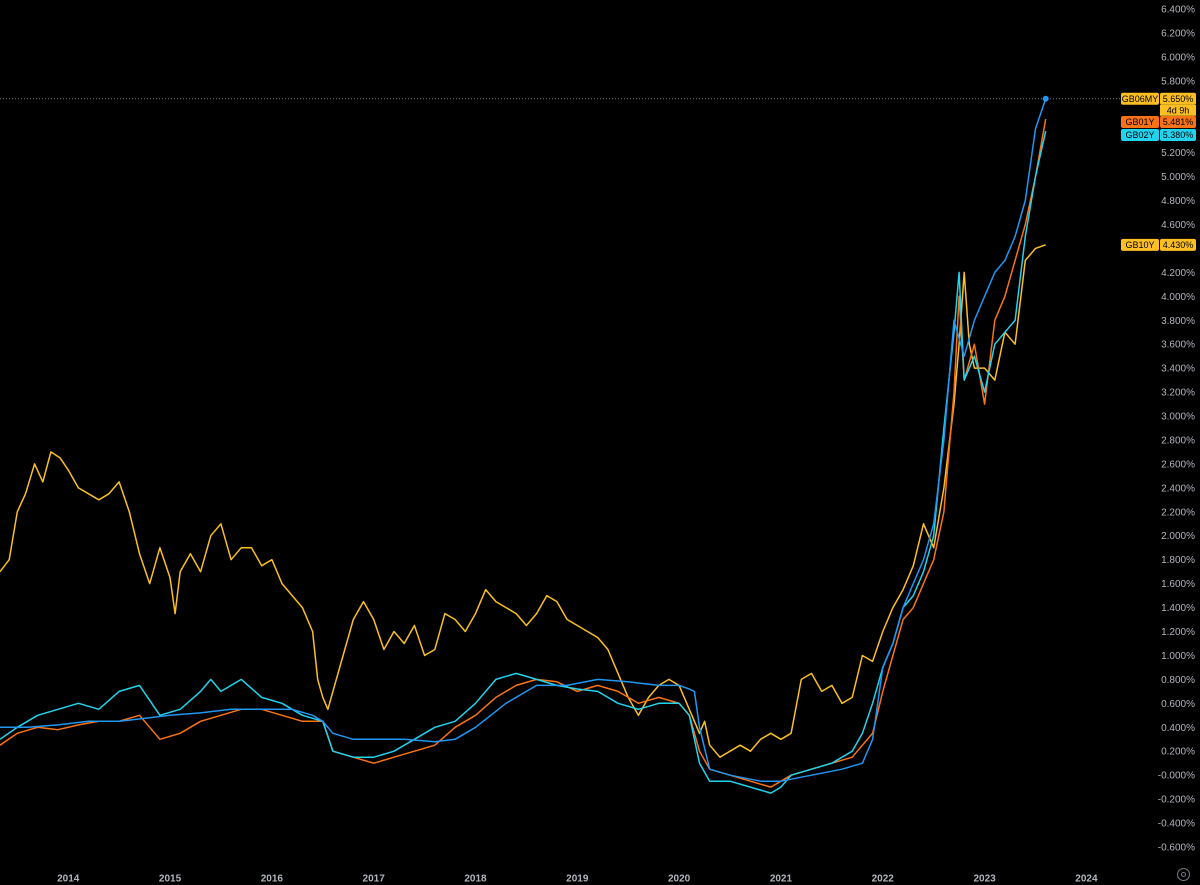  What do you see at coordinates (1178, 297) in the screenshot?
I see `y-tick-label: 4.000%` at bounding box center [1178, 297].